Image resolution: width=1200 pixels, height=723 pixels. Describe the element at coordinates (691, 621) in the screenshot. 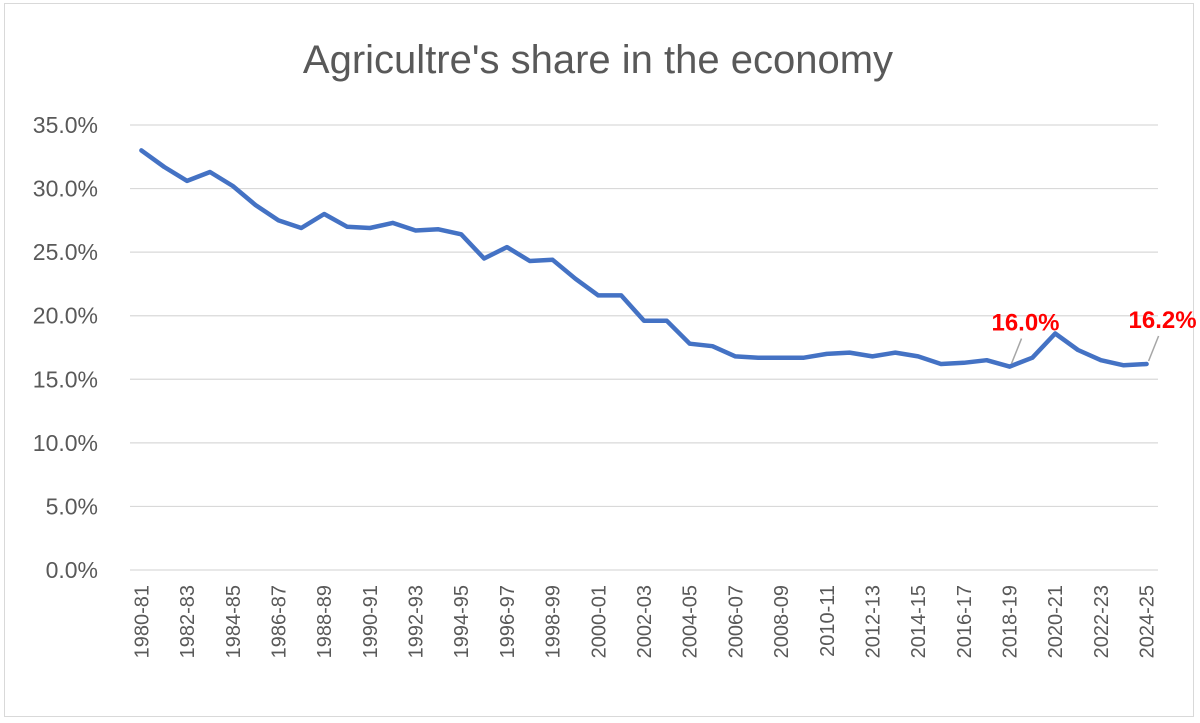

I see `x-tick-label: 2004-05` at that location.